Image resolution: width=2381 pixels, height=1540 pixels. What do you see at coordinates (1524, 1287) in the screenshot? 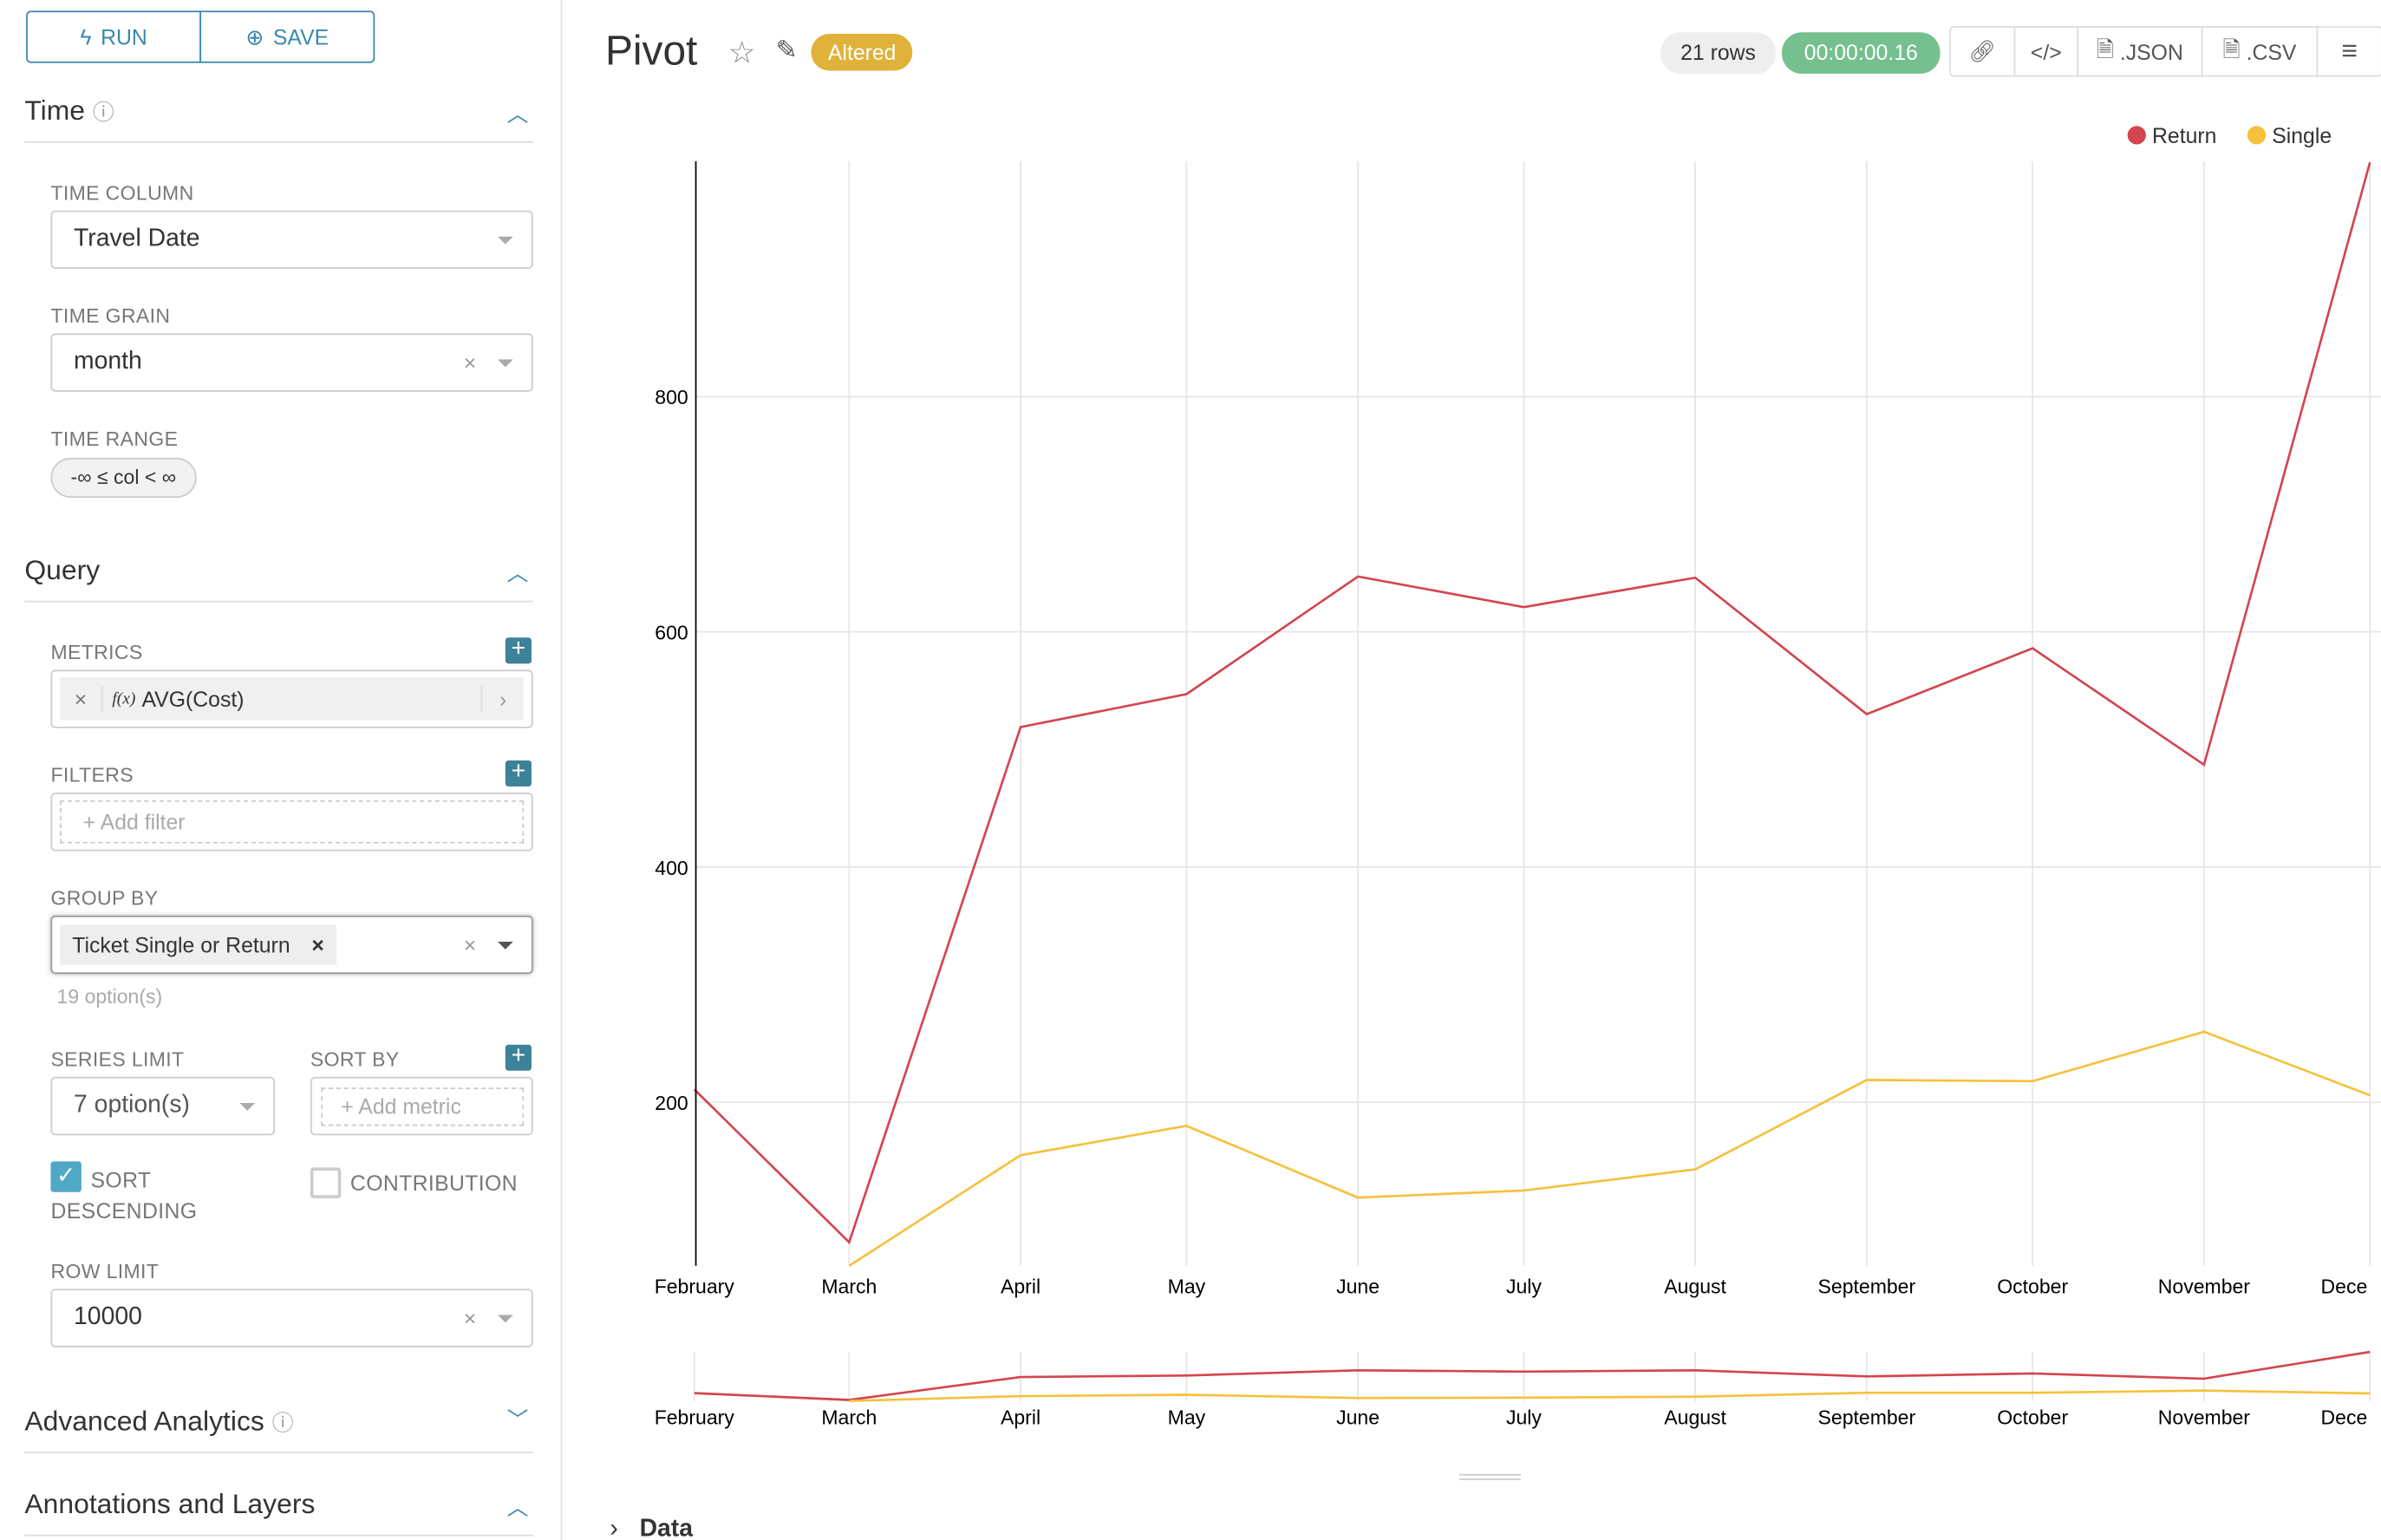
I see `x-tick-label: July` at bounding box center [1524, 1287].